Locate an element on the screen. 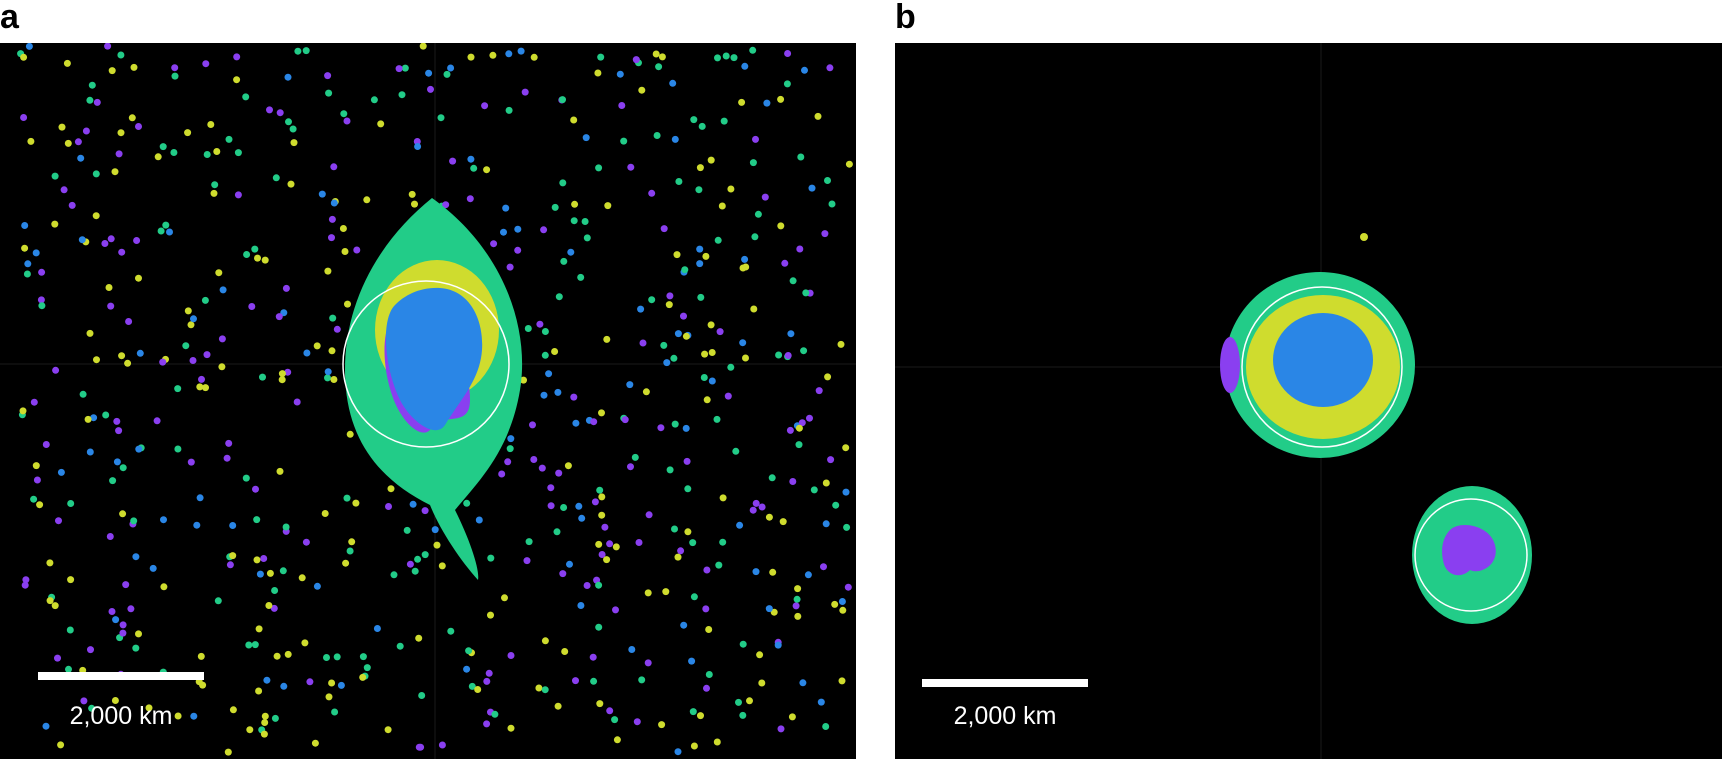  body-core is located at coordinates (434, 359).